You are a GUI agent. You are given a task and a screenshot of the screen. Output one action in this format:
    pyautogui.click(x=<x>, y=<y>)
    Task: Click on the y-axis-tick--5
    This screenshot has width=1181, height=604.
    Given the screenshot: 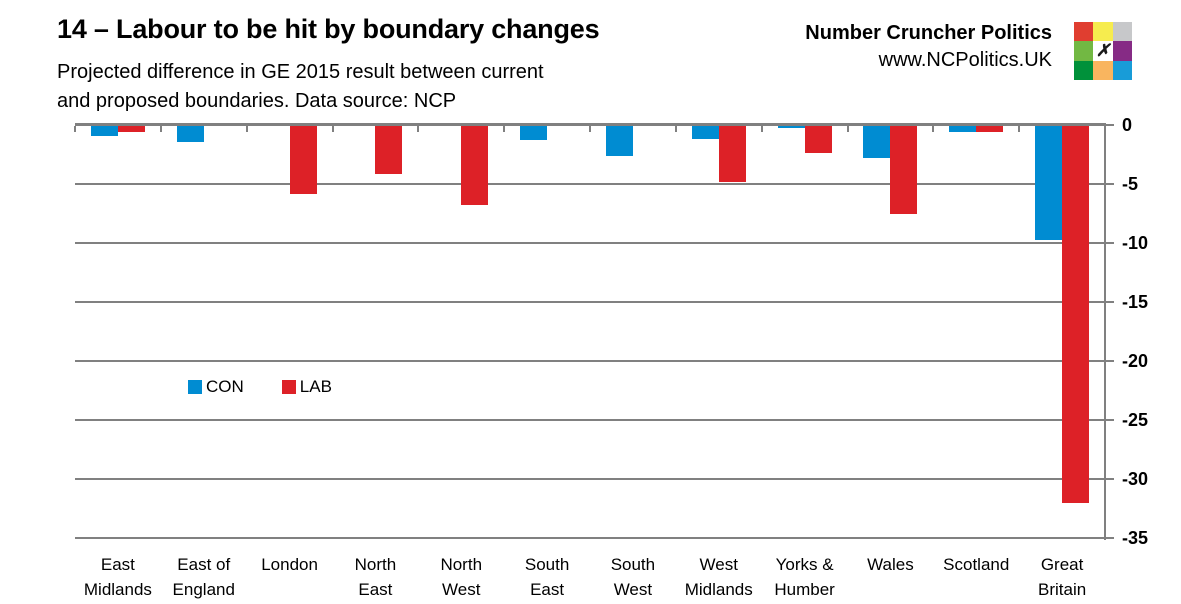 What is the action you would take?
    pyautogui.click(x=1109, y=183)
    